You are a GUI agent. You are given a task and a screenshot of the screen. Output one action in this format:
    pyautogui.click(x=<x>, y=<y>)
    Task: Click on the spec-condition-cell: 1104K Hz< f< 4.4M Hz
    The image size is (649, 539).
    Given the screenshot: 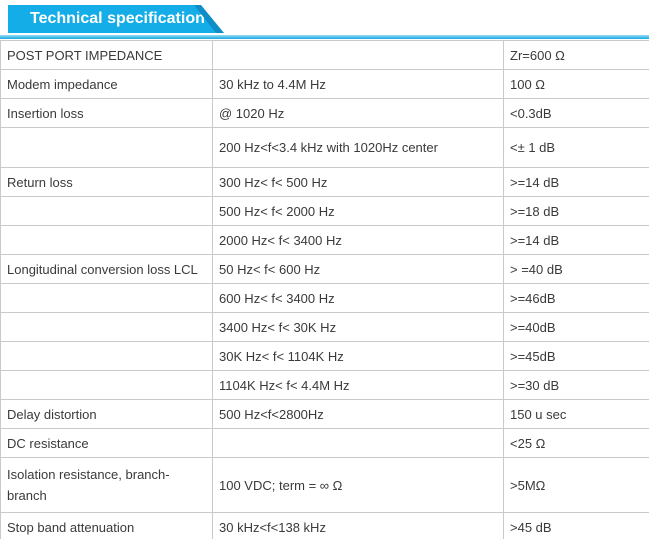 What is the action you would take?
    pyautogui.click(x=358, y=385)
    